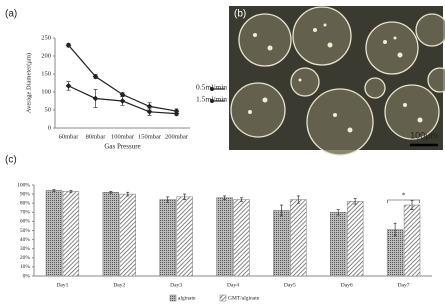 Image resolution: width=445 pixels, height=307 pixels. Describe the element at coordinates (424, 135) in the screenshot. I see `scale-bar-label: 100μm` at that location.